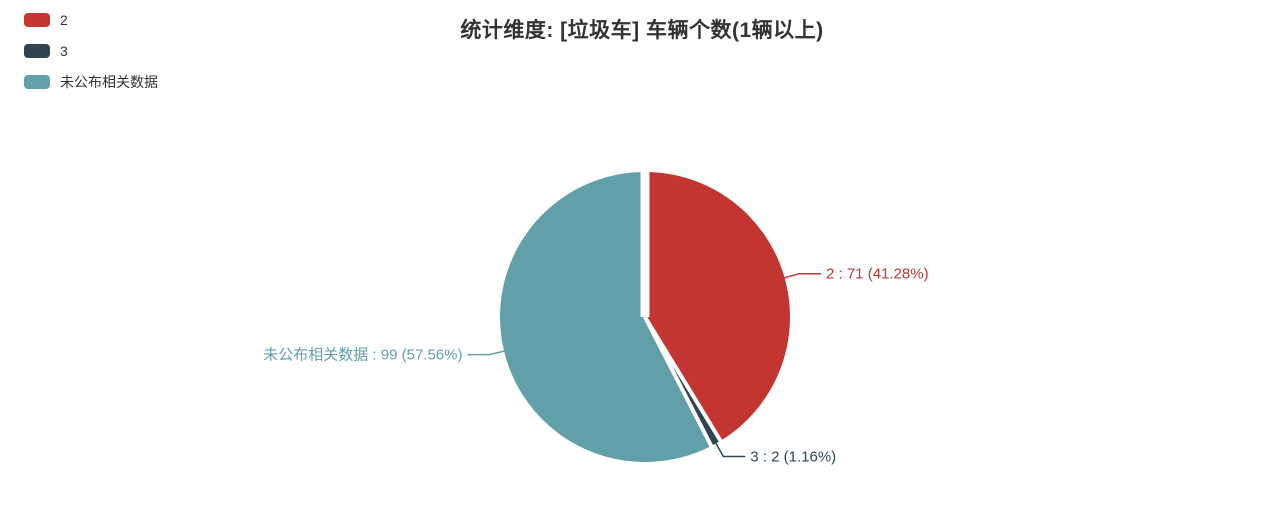 The image size is (1267, 525). I want to click on slice-label-2: 未公布相关数据 : 99 (57.56%), so click(362, 355).